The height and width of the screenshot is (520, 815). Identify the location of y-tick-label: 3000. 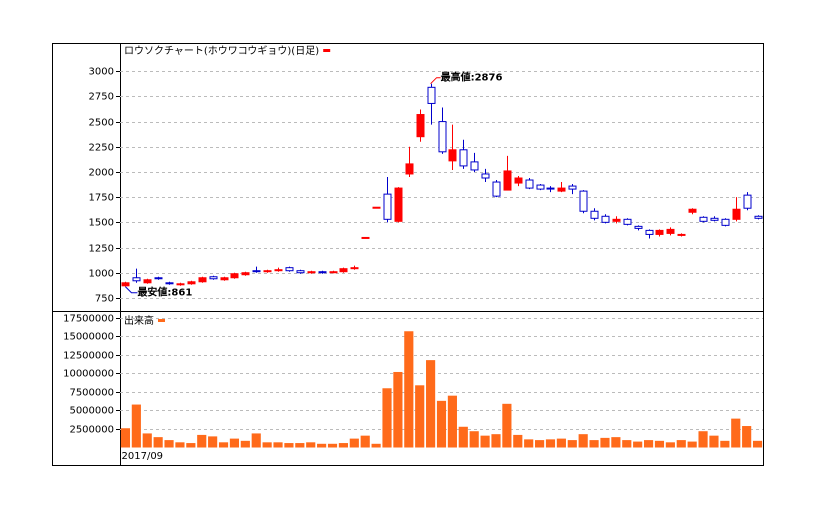
(101, 72).